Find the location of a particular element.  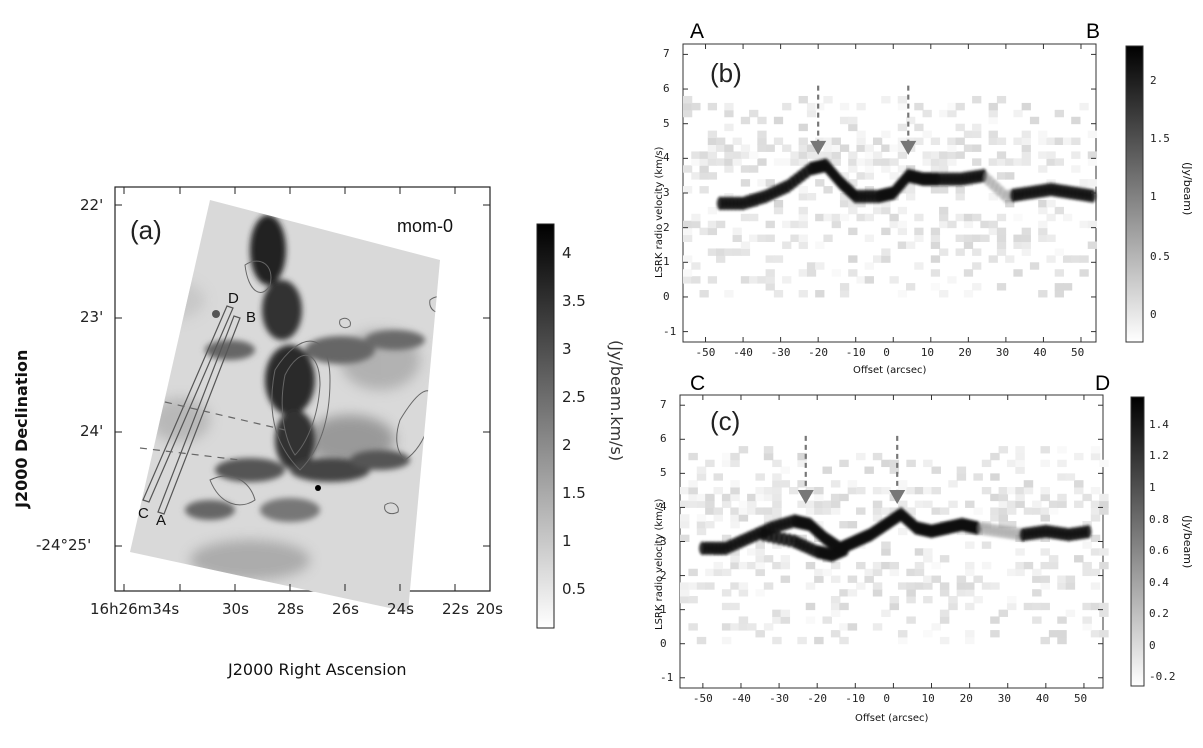

a-cbar-tick: 1.5 is located at coordinates (574, 493).